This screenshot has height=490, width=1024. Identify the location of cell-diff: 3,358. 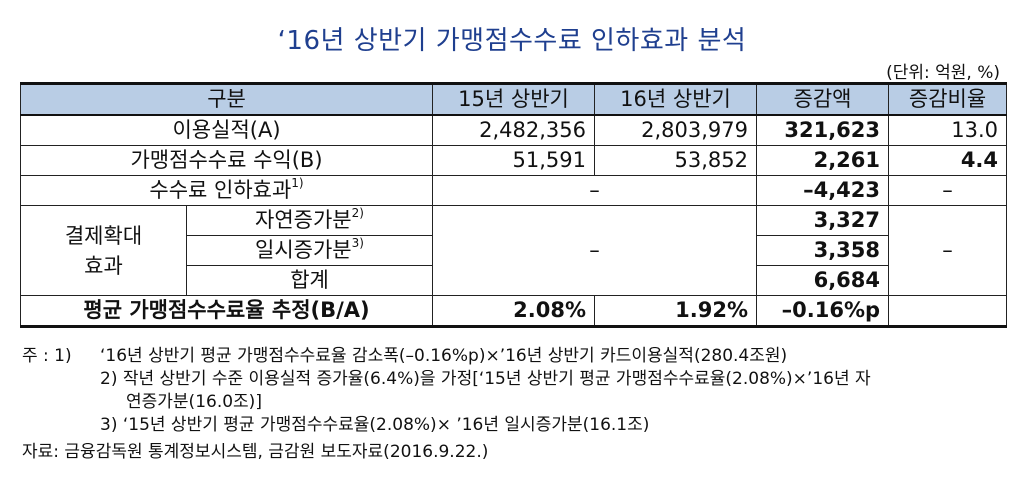
(823, 250).